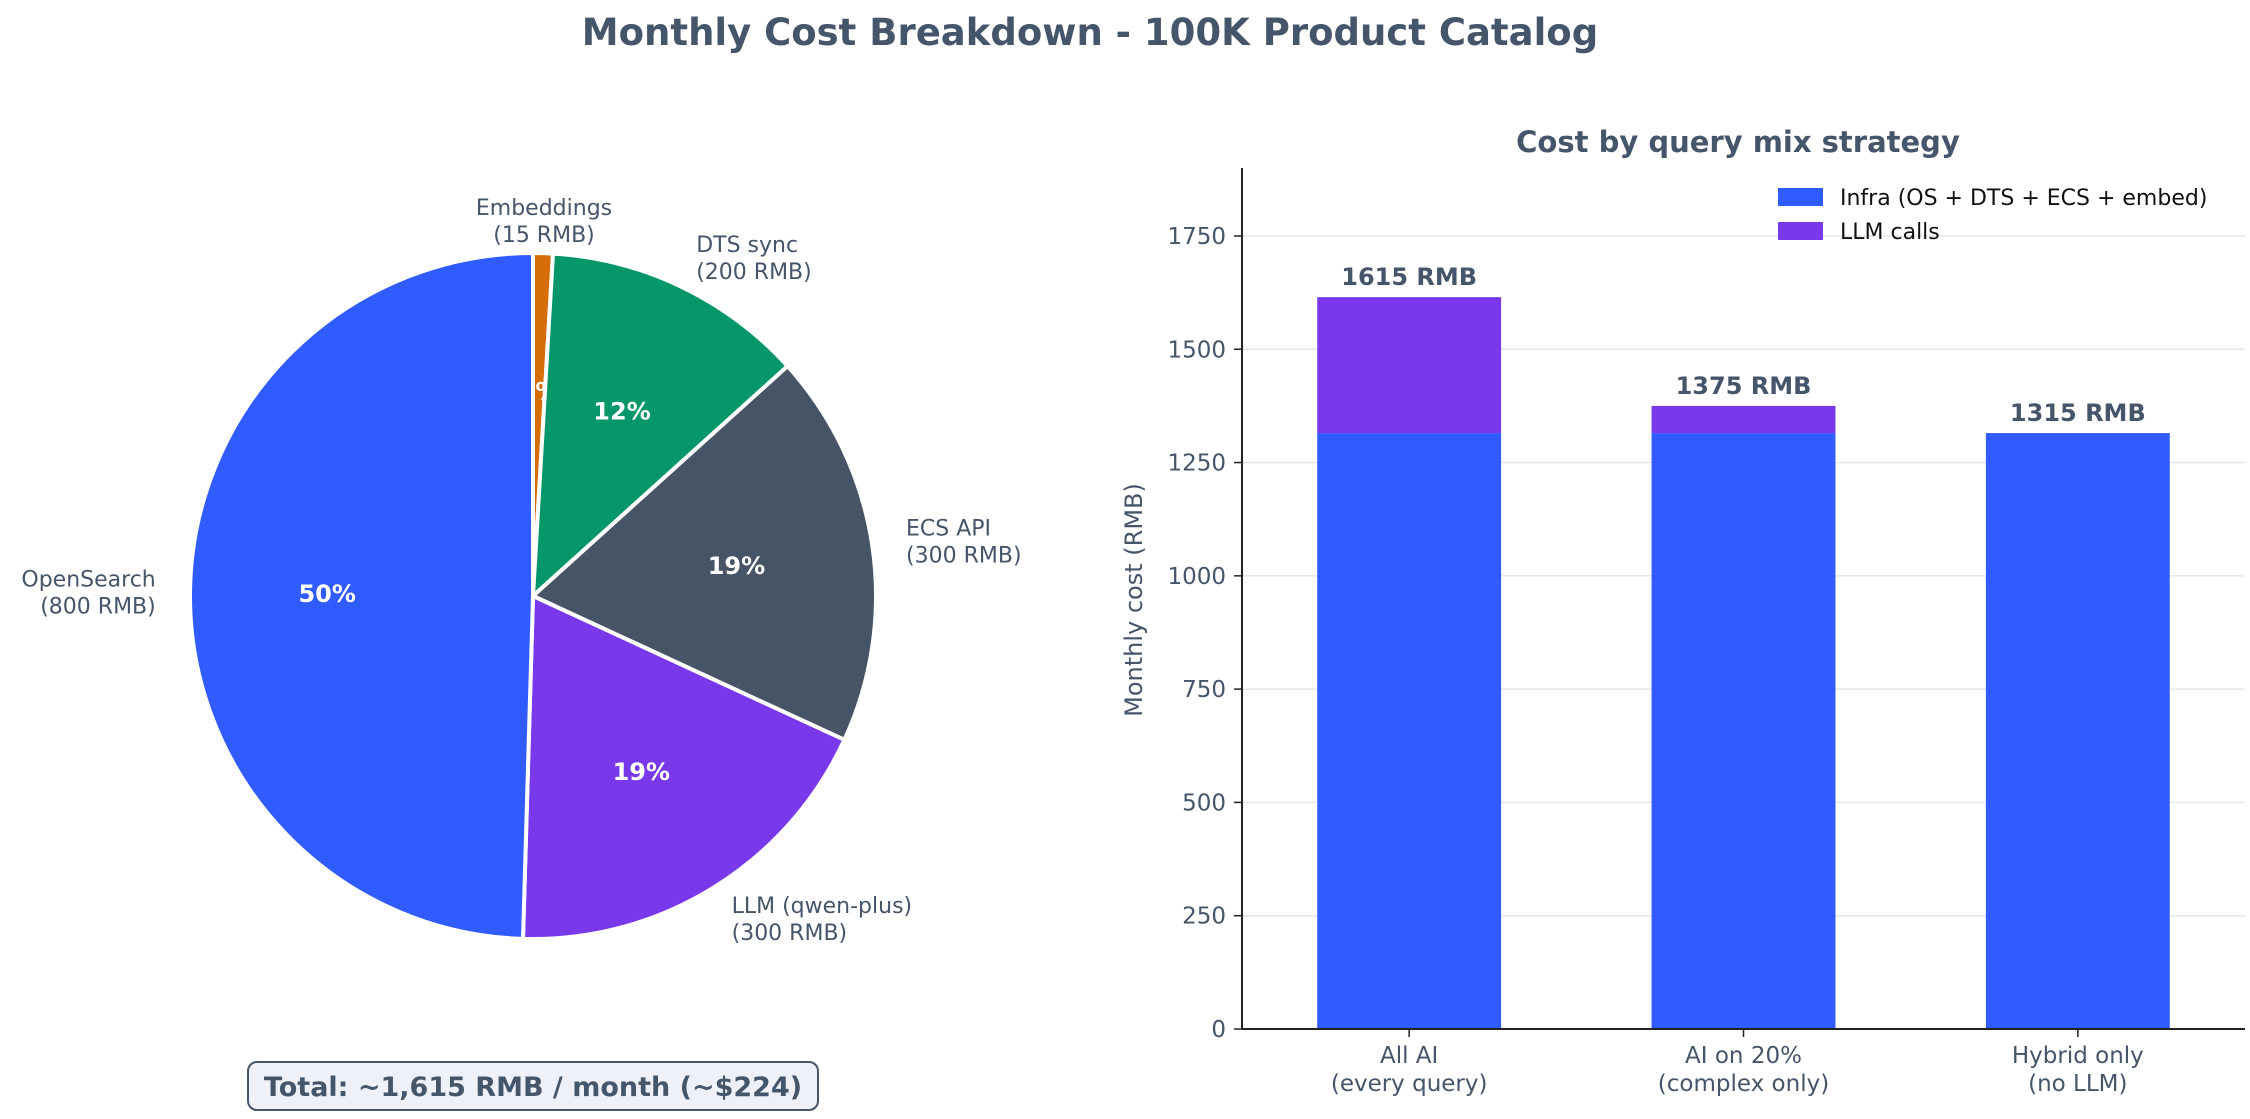 This screenshot has width=2250, height=1119. Describe the element at coordinates (2078, 1056) in the screenshot. I see `x-tick-label: Hybrid only` at that location.